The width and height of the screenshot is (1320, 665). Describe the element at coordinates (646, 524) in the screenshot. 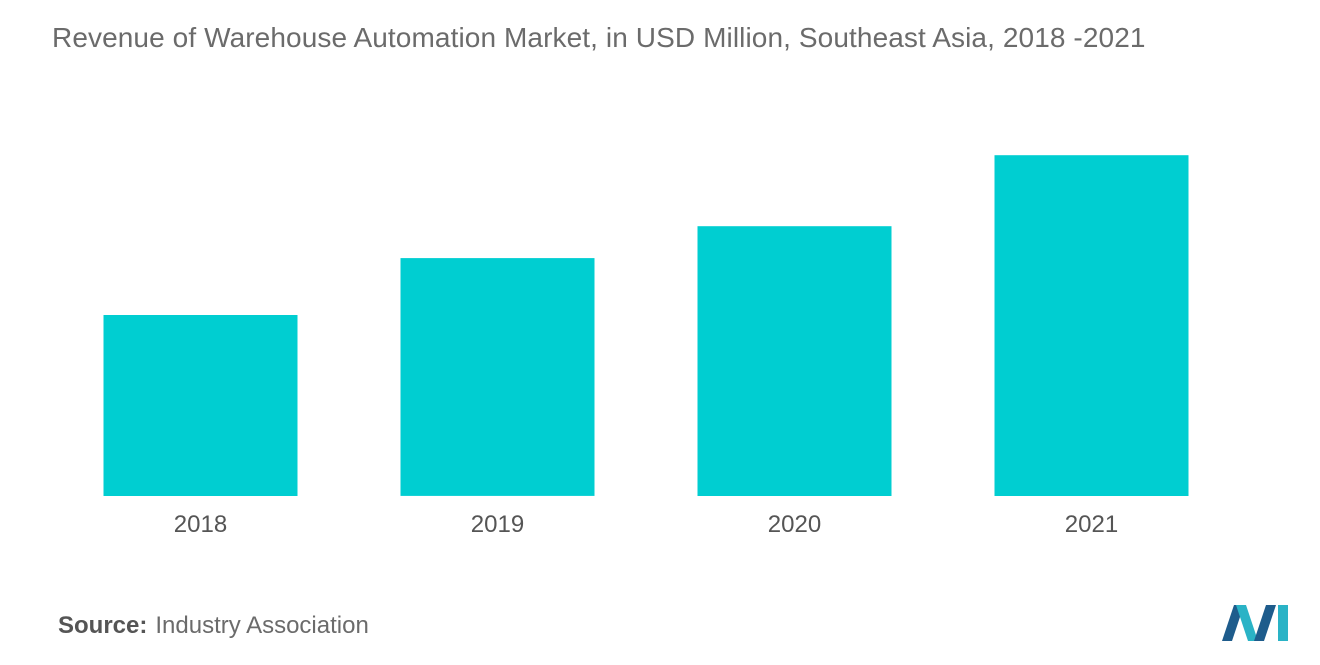

I see `x-tick-labels: 2018 2019 2020 2021` at that location.